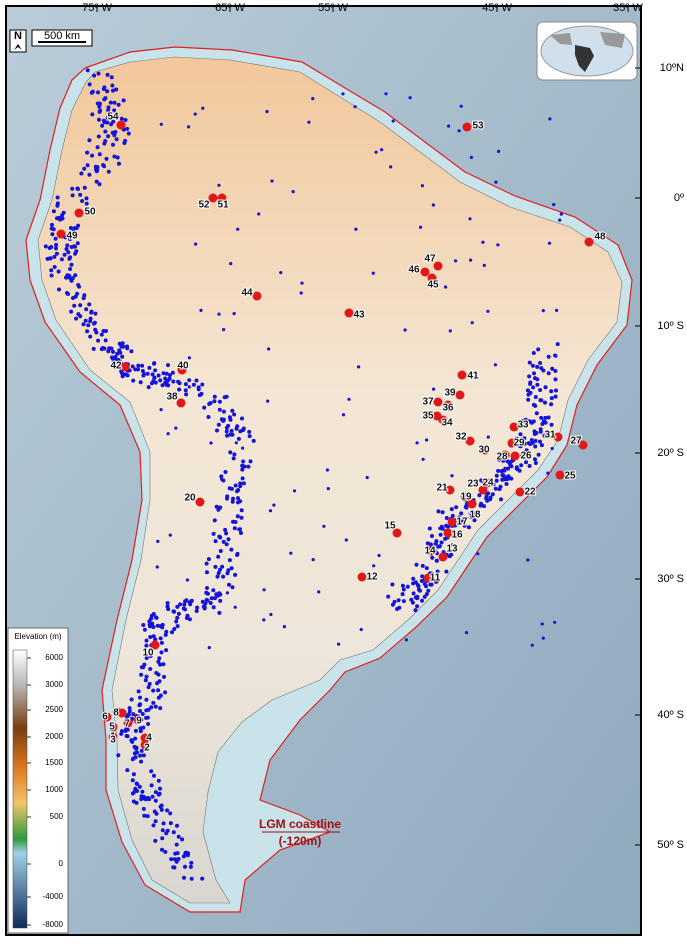 The height and width of the screenshot is (946, 687). What do you see at coordinates (672, 68) in the screenshot?
I see `lat-label: 10ºN` at bounding box center [672, 68].